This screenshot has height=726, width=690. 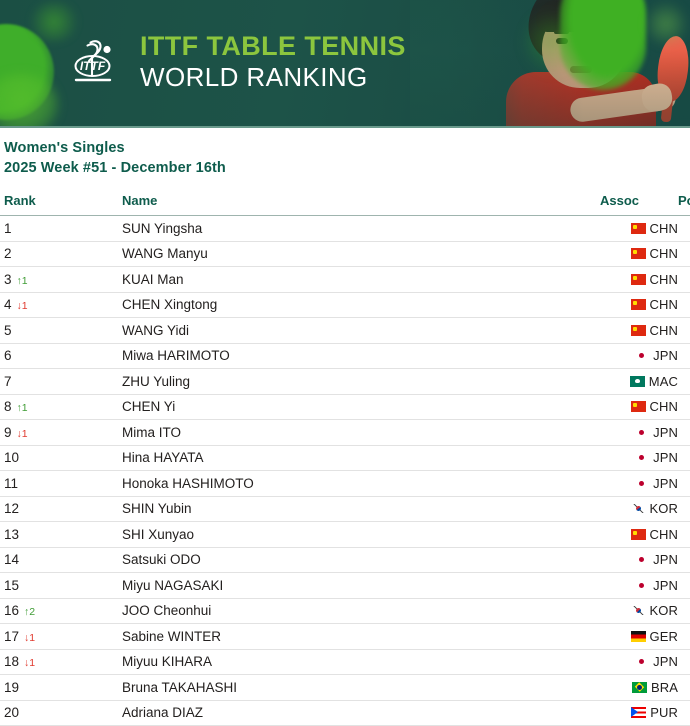 I want to click on rank-up-arrow-icon: ↑1, so click(x=22, y=280).